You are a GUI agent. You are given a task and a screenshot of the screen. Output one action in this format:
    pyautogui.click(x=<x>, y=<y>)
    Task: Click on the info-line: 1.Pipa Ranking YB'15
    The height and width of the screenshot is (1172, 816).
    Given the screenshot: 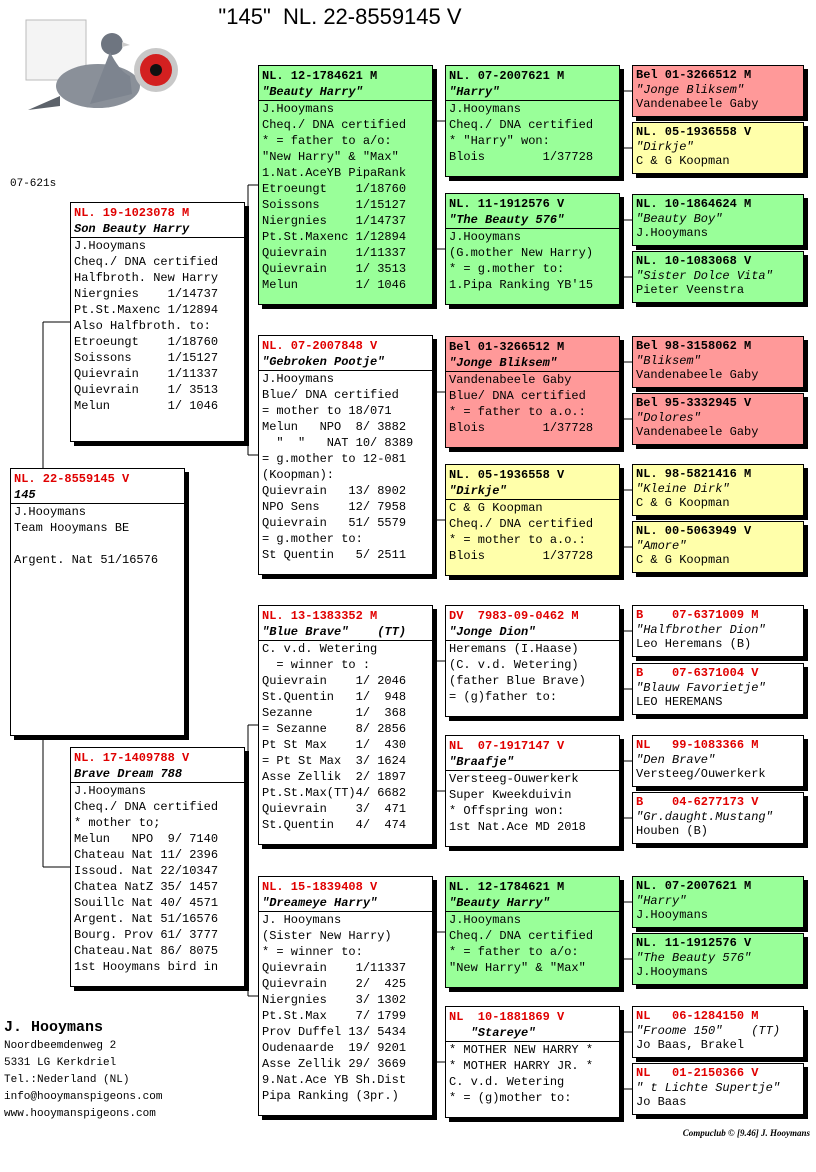 What is the action you would take?
    pyautogui.click(x=521, y=285)
    